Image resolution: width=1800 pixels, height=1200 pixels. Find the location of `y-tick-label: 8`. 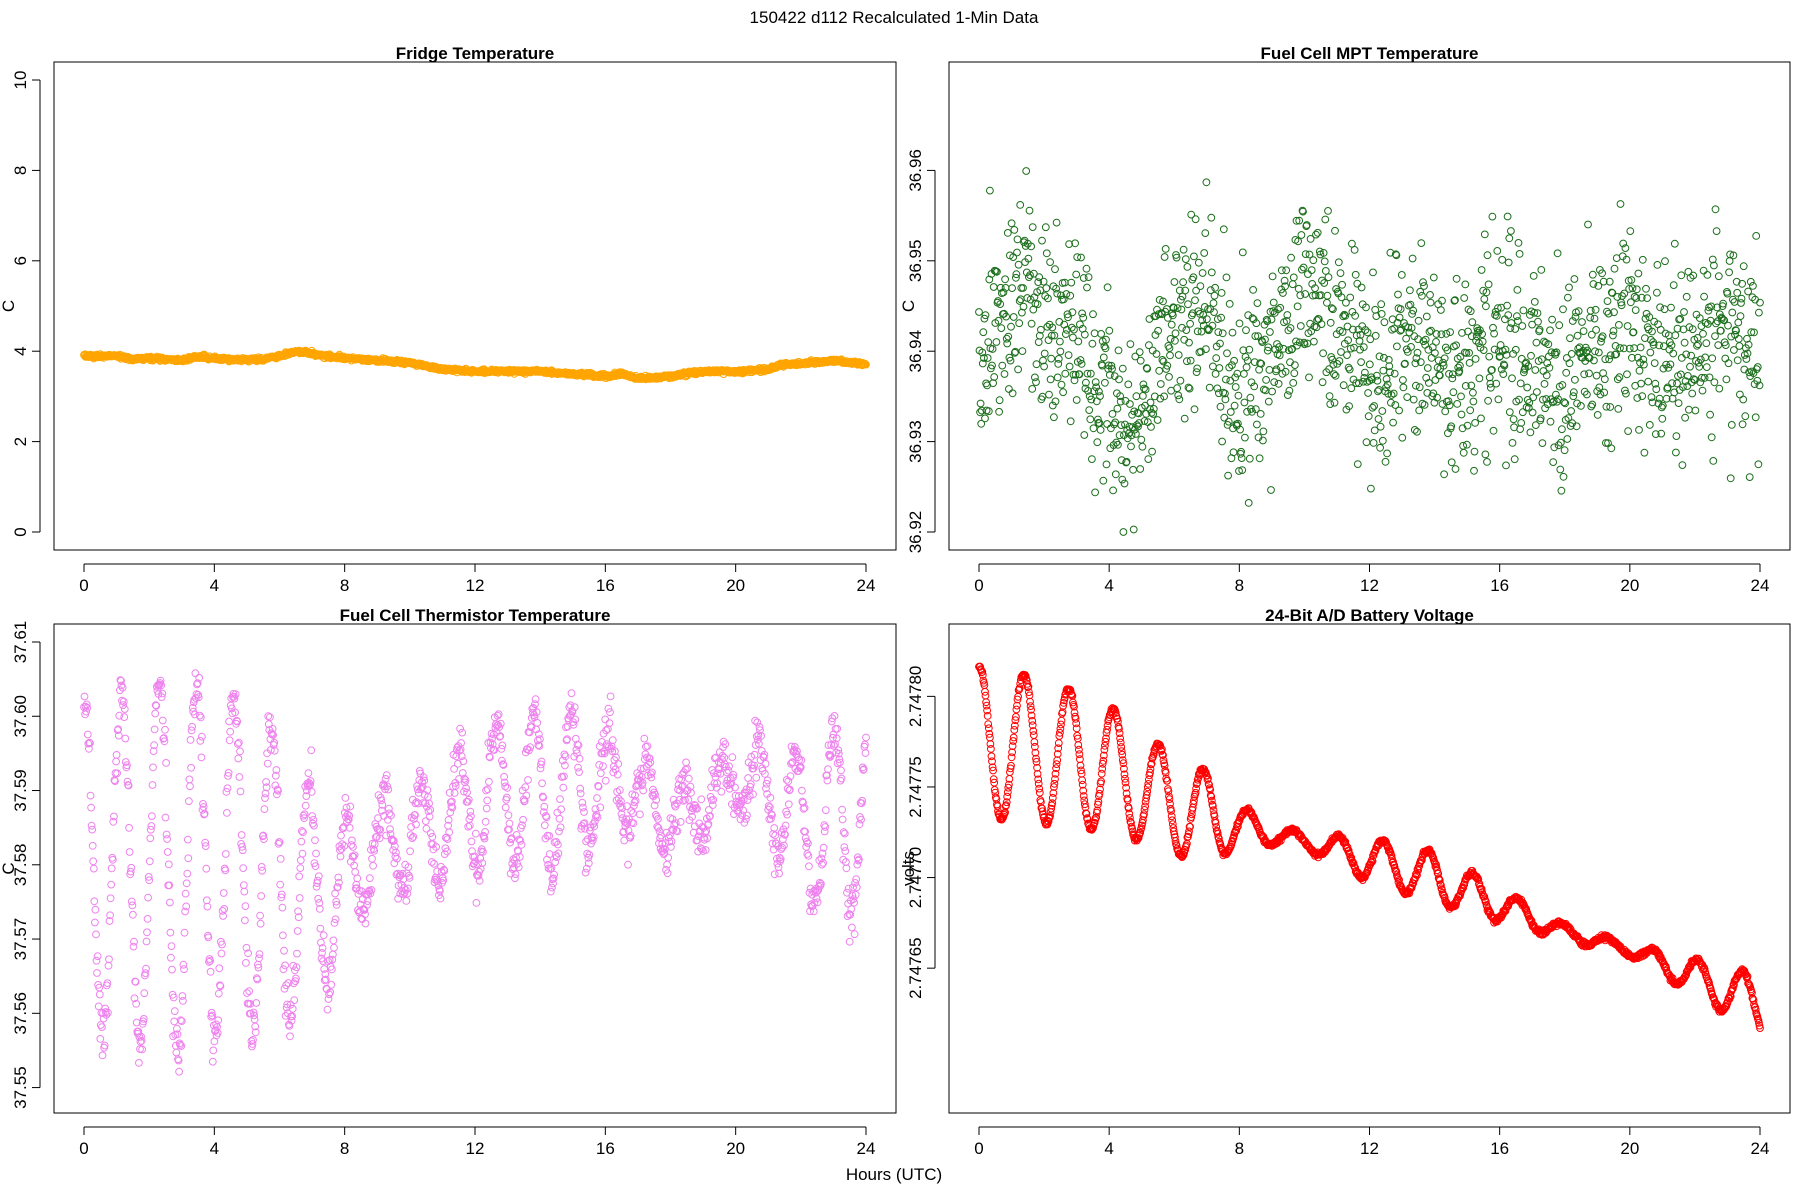

y-tick-label: 8 is located at coordinates (20, 170).